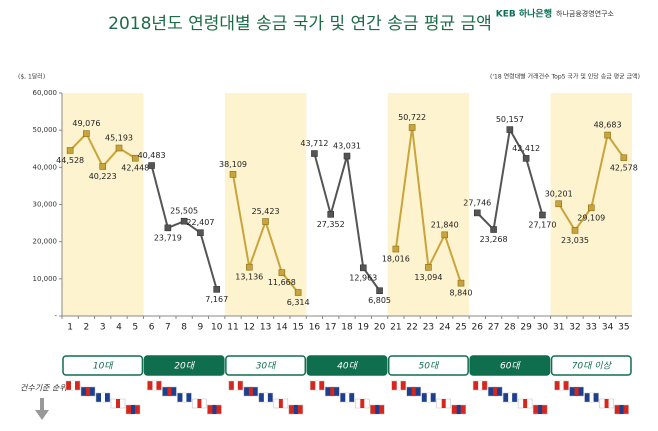  Describe the element at coordinates (43, 388) in the screenshot. I see `side-label: 건수기준 순위` at that location.